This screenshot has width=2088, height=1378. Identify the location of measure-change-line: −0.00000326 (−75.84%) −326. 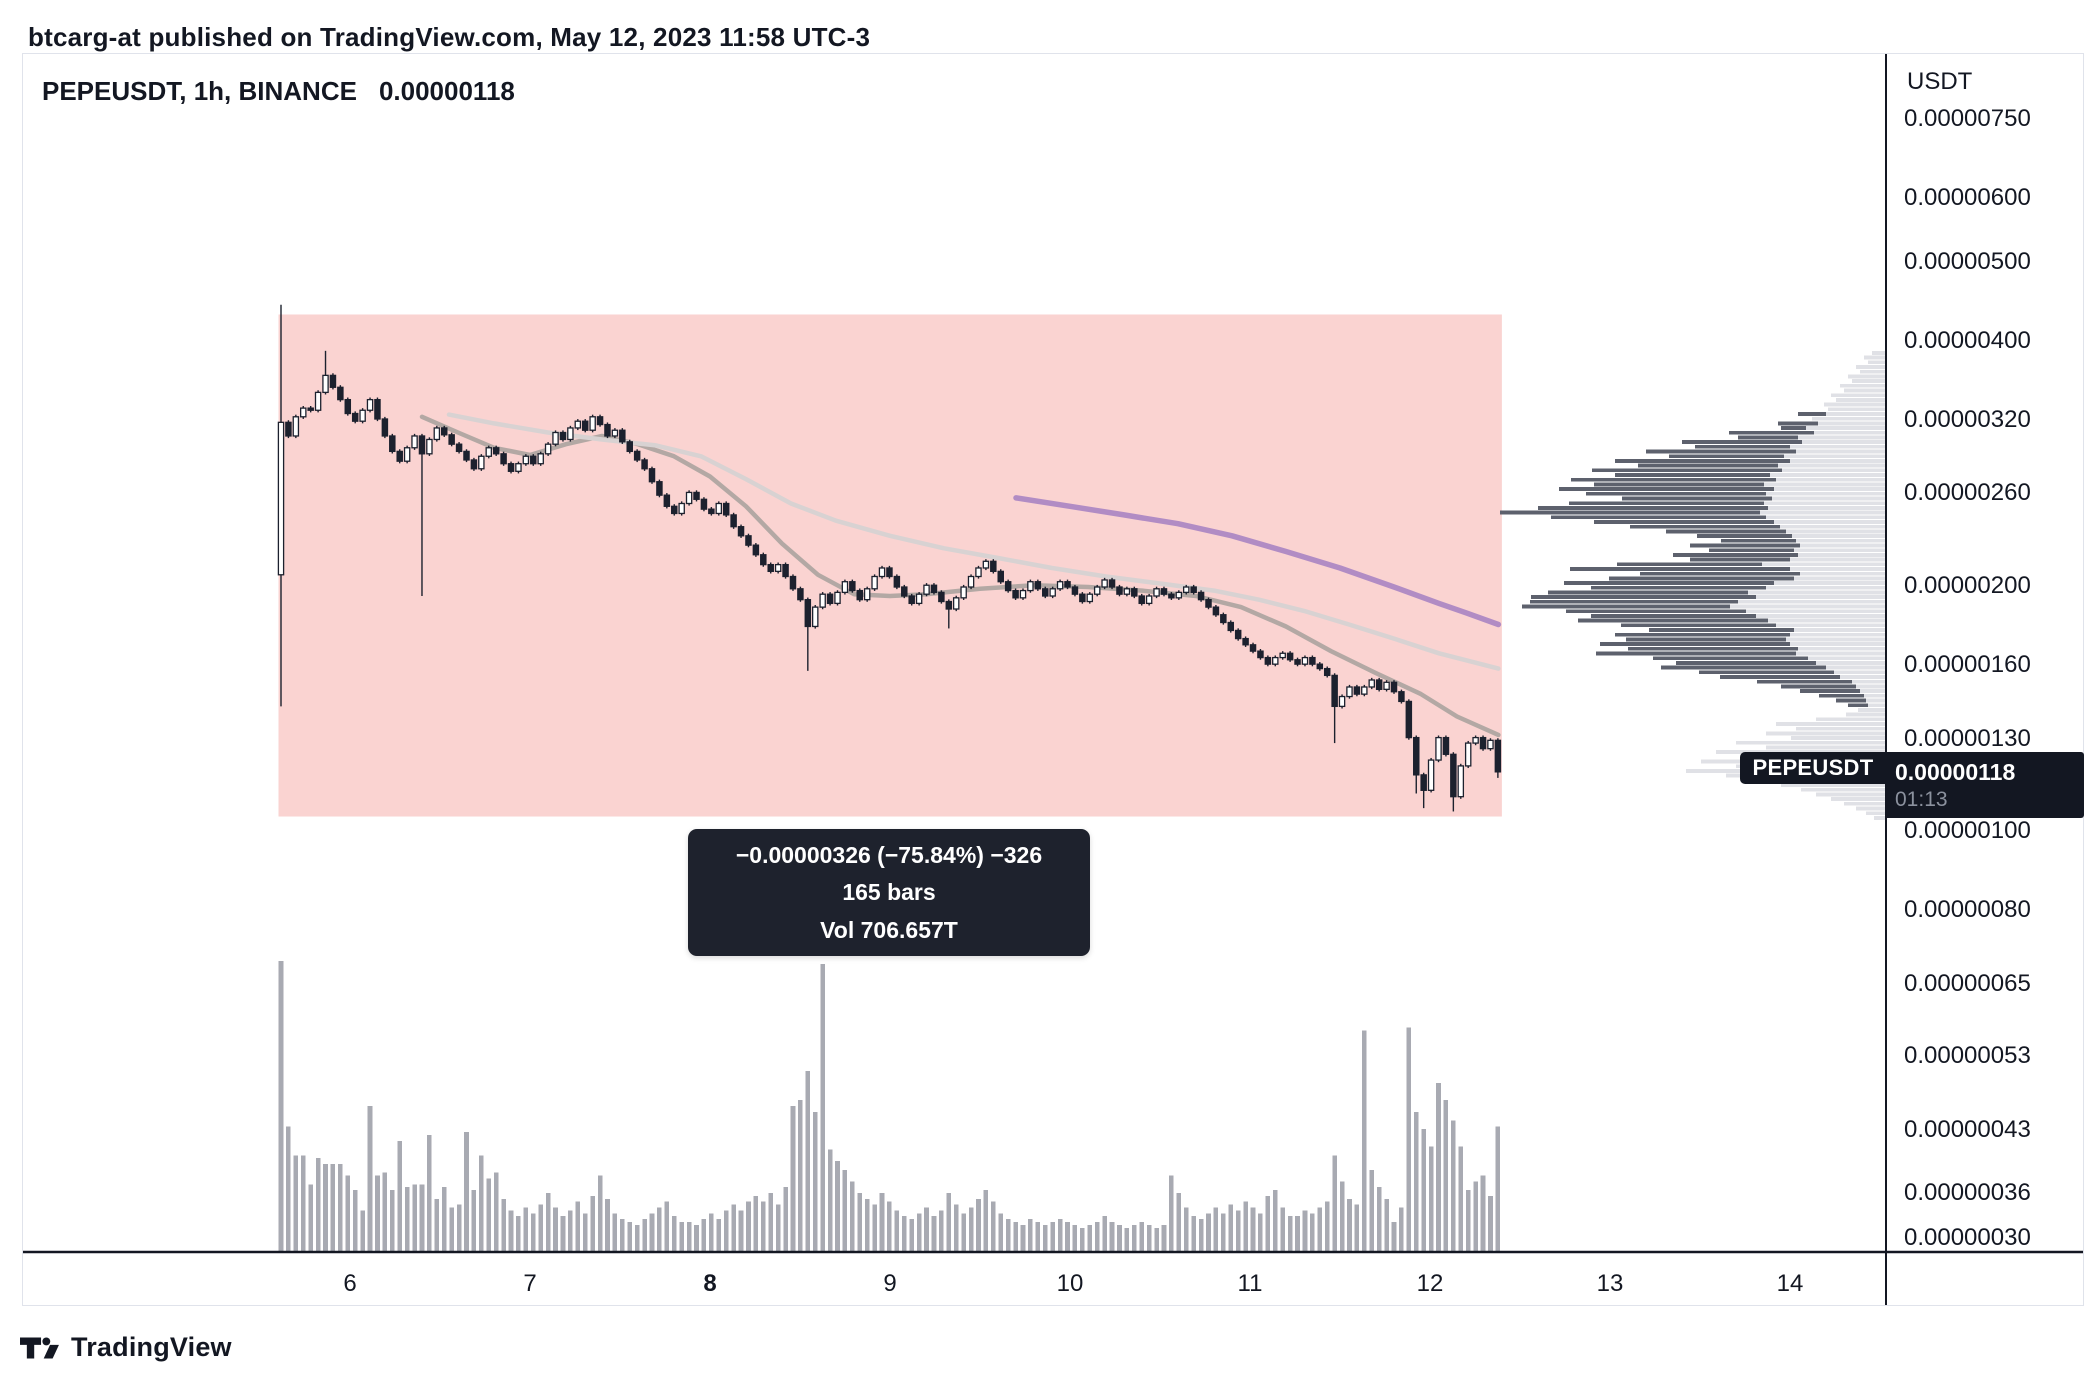
(889, 854).